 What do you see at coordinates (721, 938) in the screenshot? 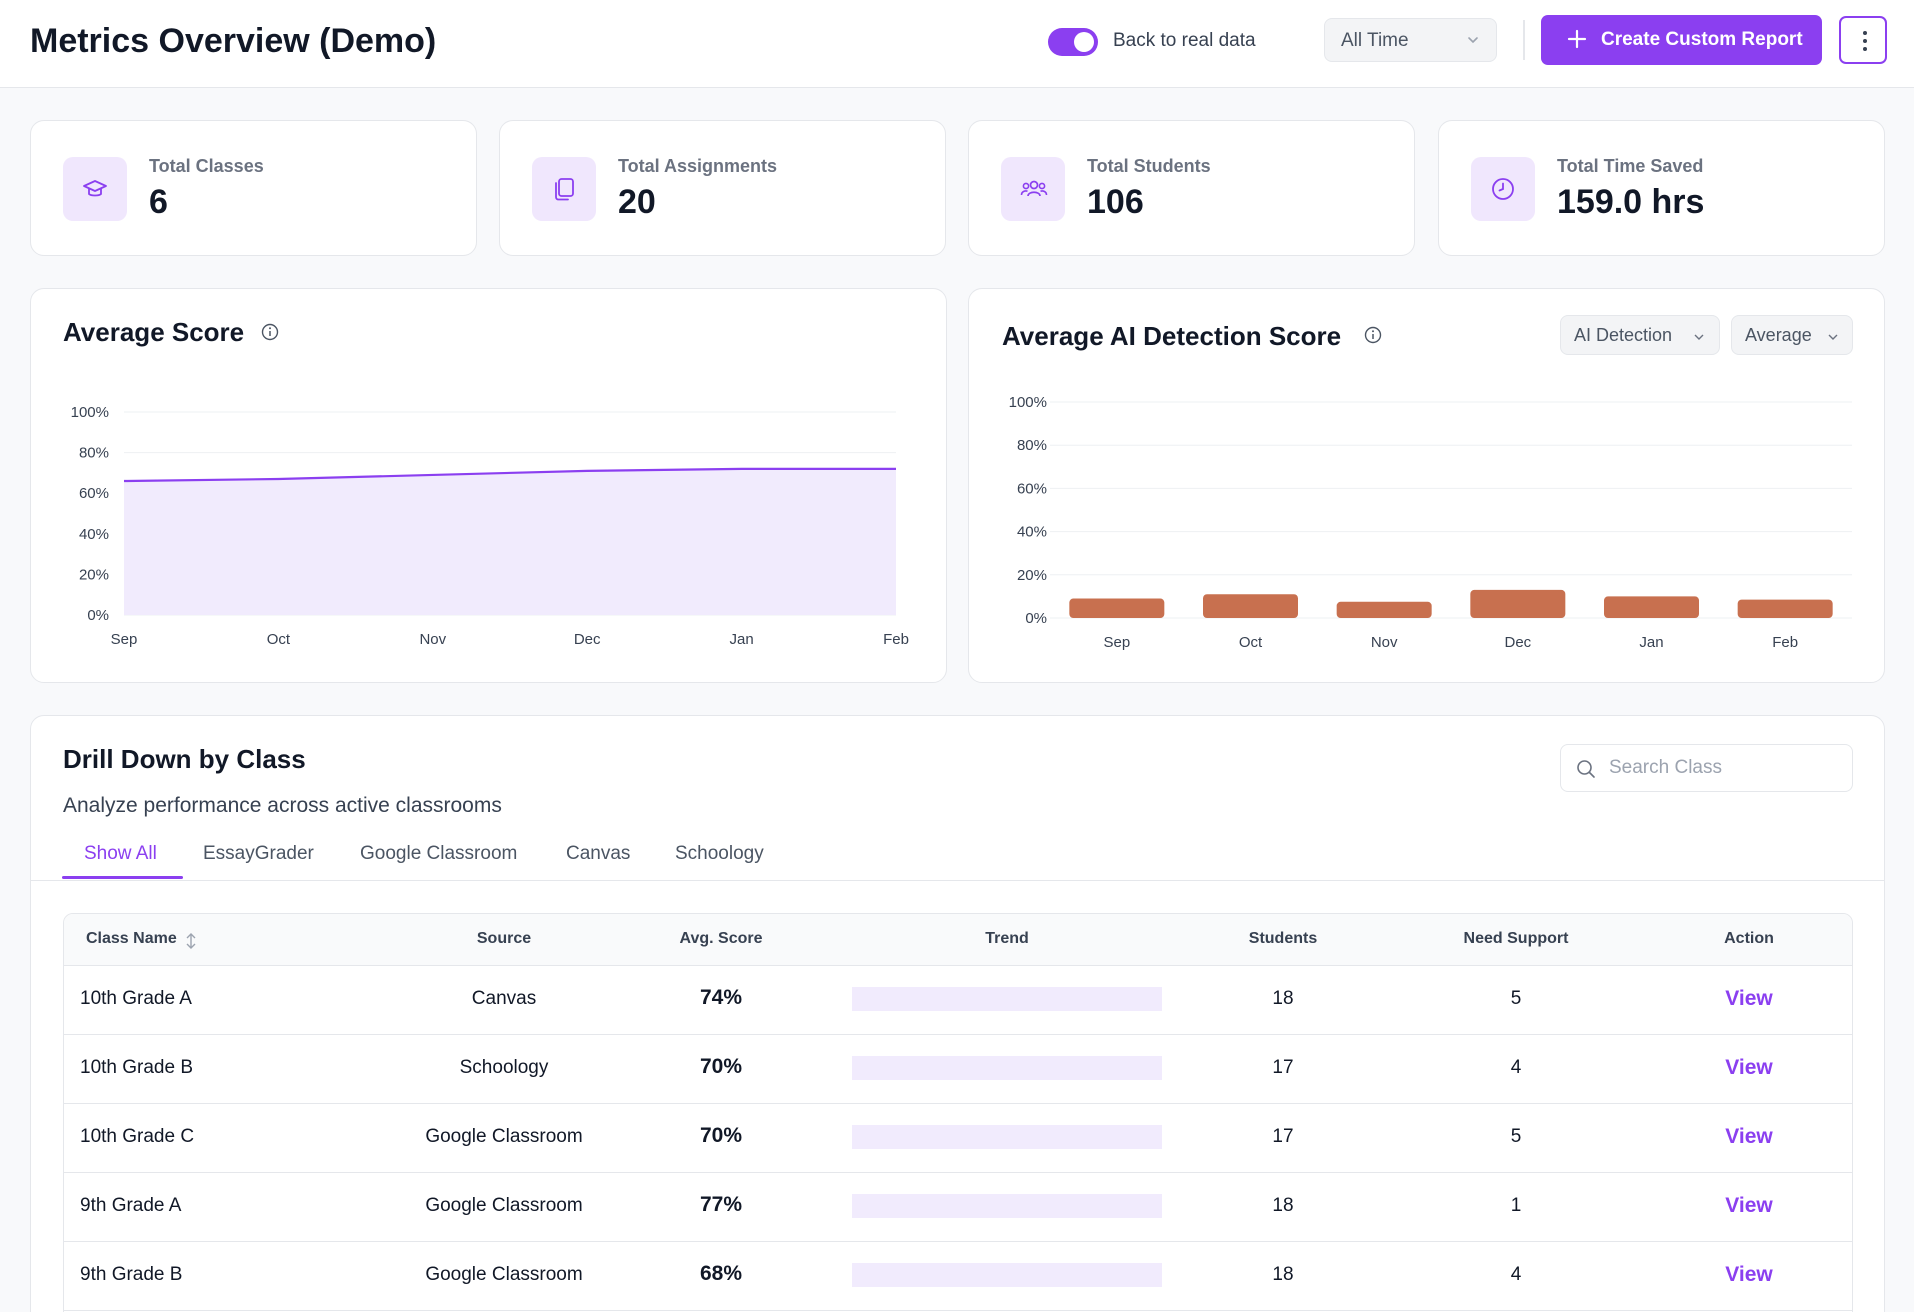
I see `column-header-avg-score: Avg. Score` at bounding box center [721, 938].